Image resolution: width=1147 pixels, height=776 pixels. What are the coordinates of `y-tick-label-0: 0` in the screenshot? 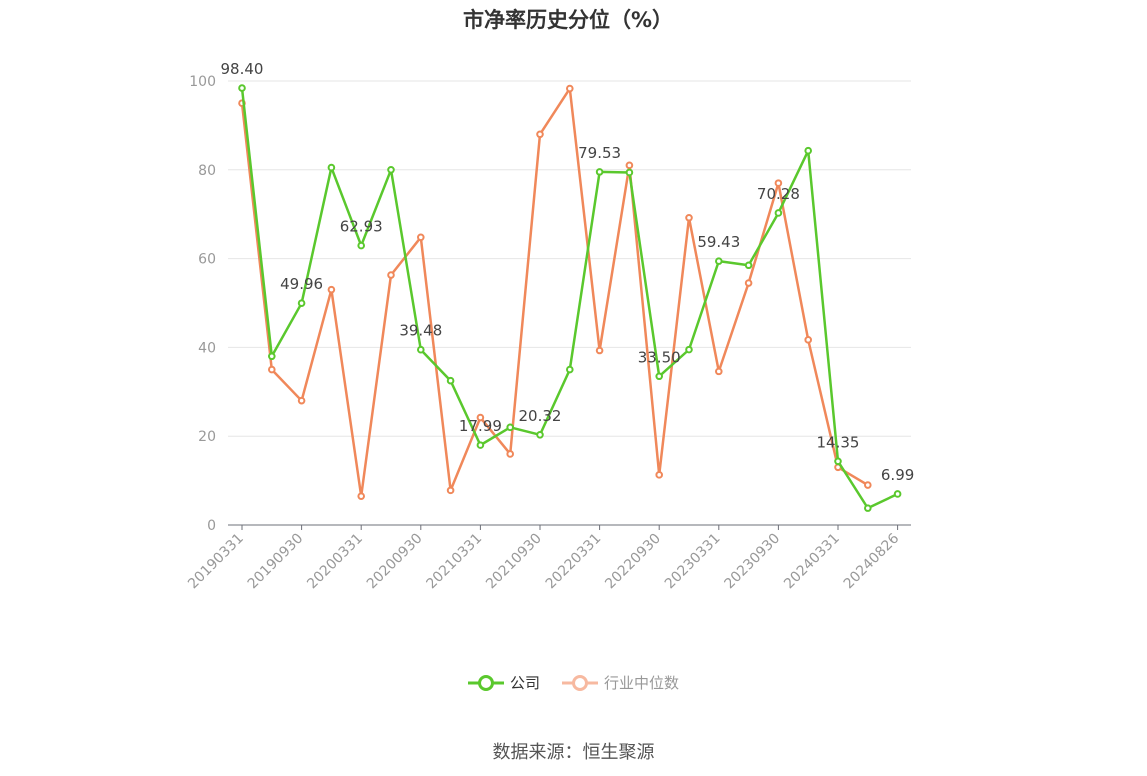 It's located at (211, 526).